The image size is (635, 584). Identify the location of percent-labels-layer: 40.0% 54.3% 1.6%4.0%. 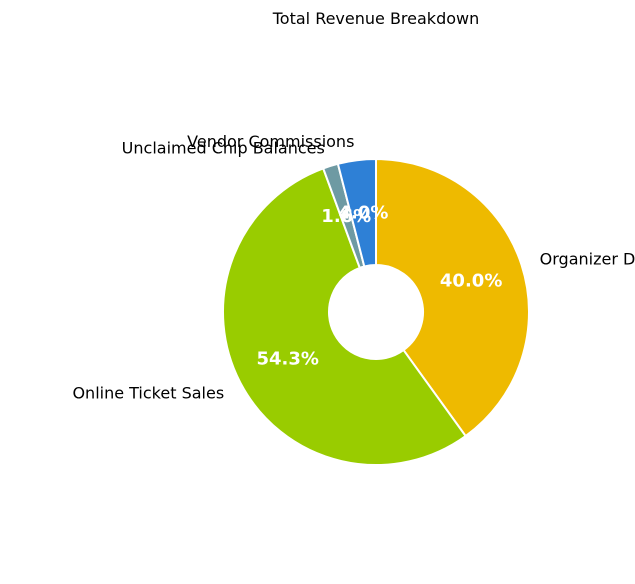
(379, 285).